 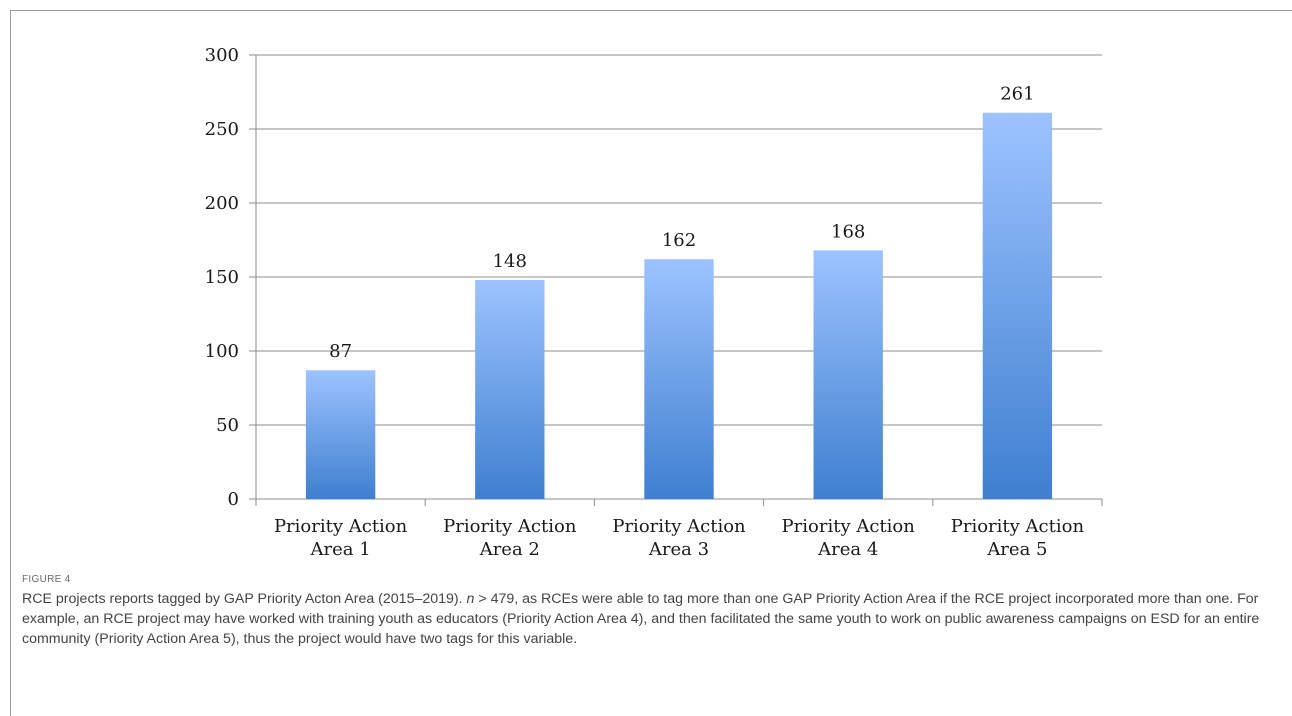 What do you see at coordinates (340, 549) in the screenshot?
I see `x-tick-label-1: Area 1` at bounding box center [340, 549].